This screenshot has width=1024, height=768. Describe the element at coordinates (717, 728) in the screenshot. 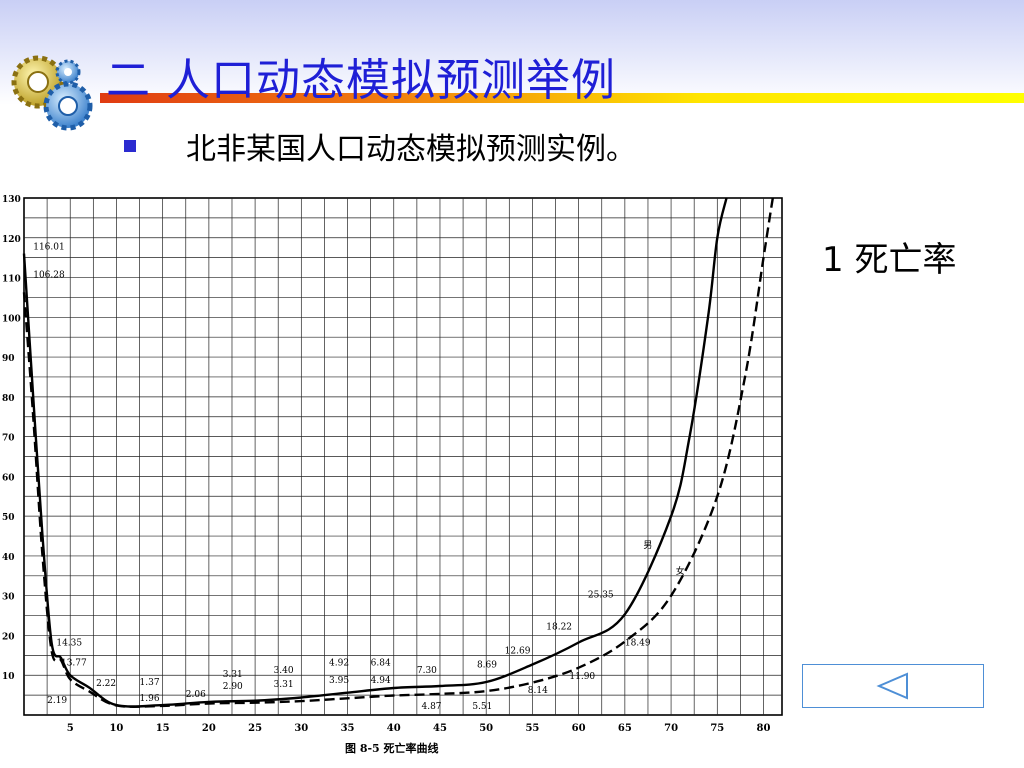

I see `x-tick-label: 75` at that location.